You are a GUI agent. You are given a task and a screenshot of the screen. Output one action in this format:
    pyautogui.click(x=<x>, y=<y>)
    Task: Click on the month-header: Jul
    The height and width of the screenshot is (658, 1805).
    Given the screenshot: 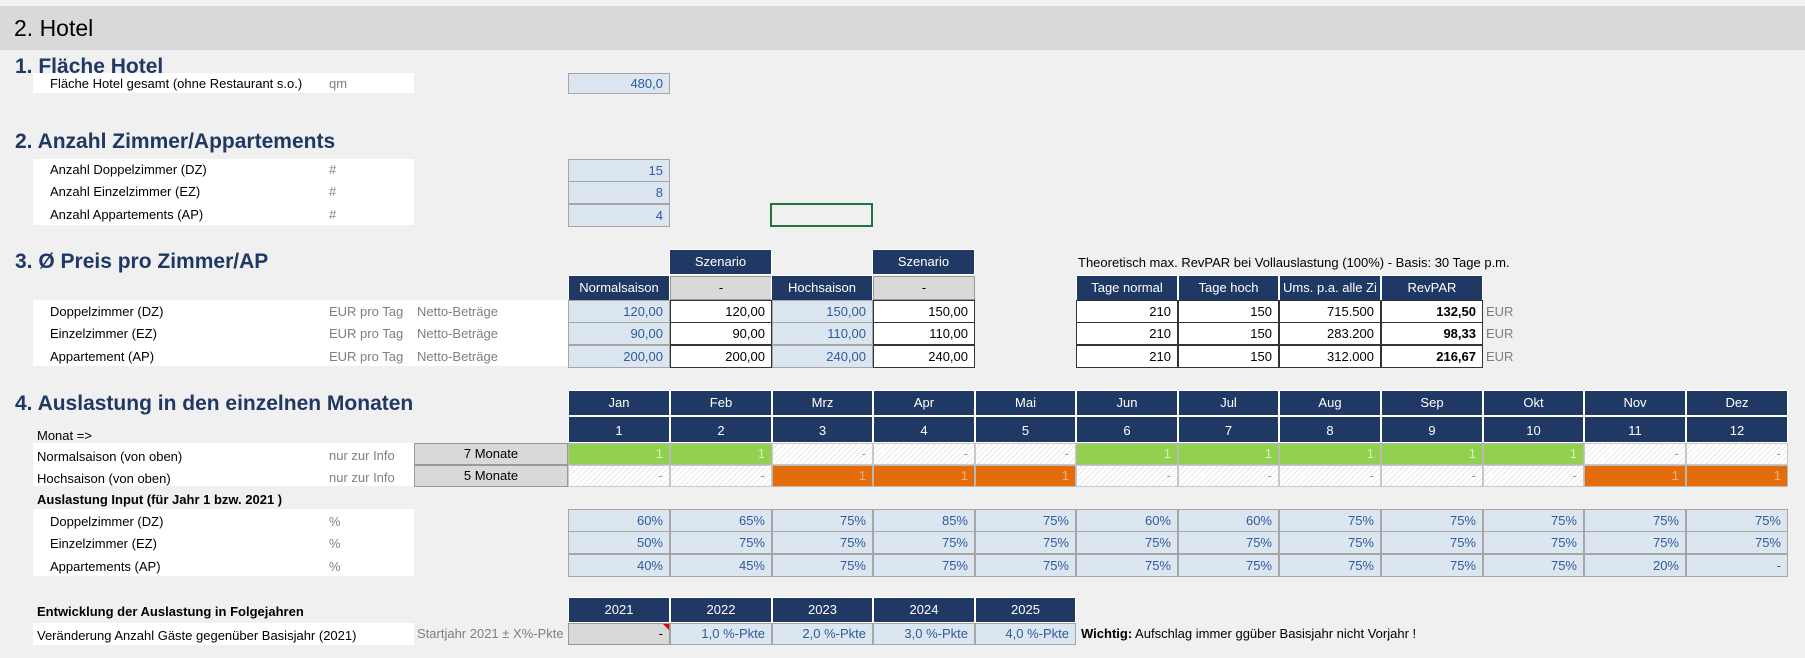 What is the action you would take?
    pyautogui.click(x=1228, y=403)
    